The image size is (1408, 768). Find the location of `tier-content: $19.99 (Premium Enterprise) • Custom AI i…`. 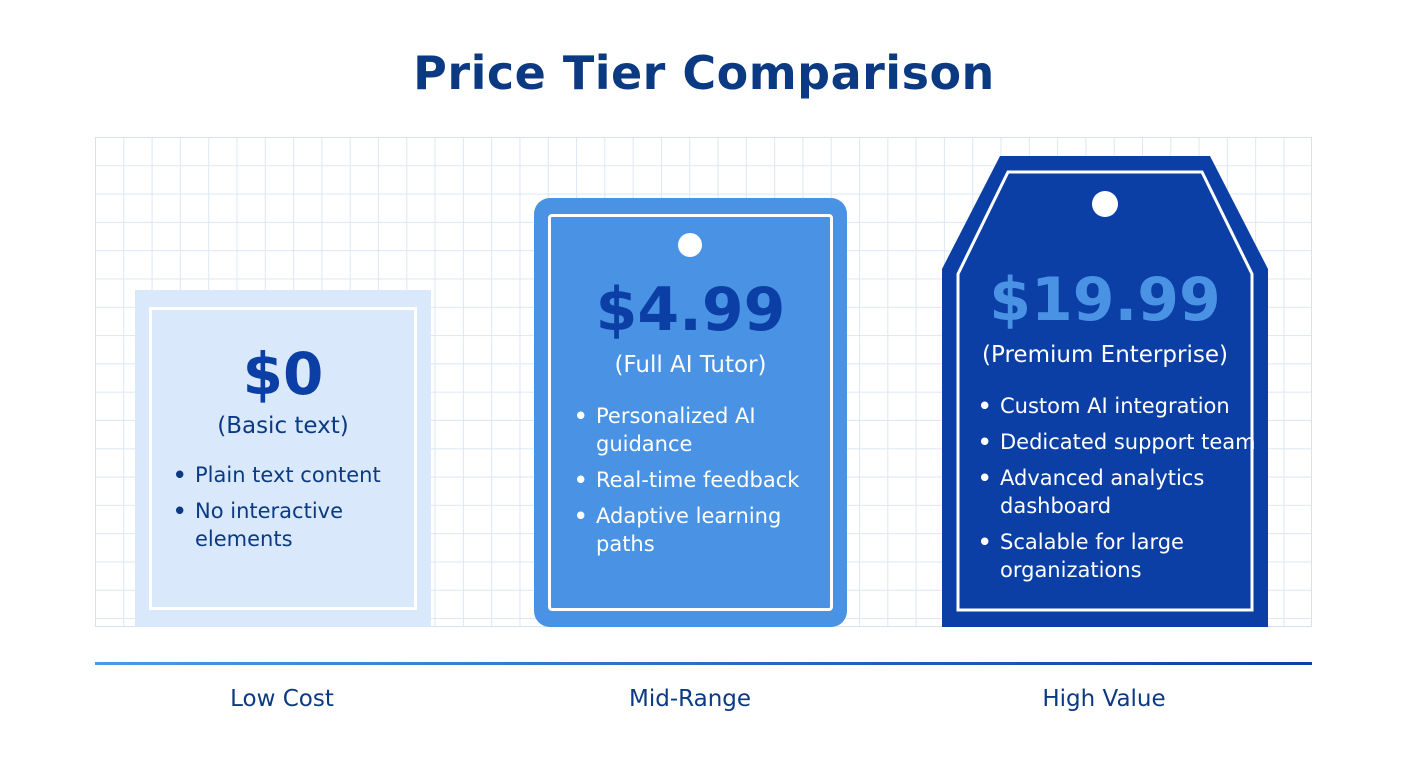

tier-content: $19.99 (Premium Enterprise) • Custom AI i… is located at coordinates (1105, 370).